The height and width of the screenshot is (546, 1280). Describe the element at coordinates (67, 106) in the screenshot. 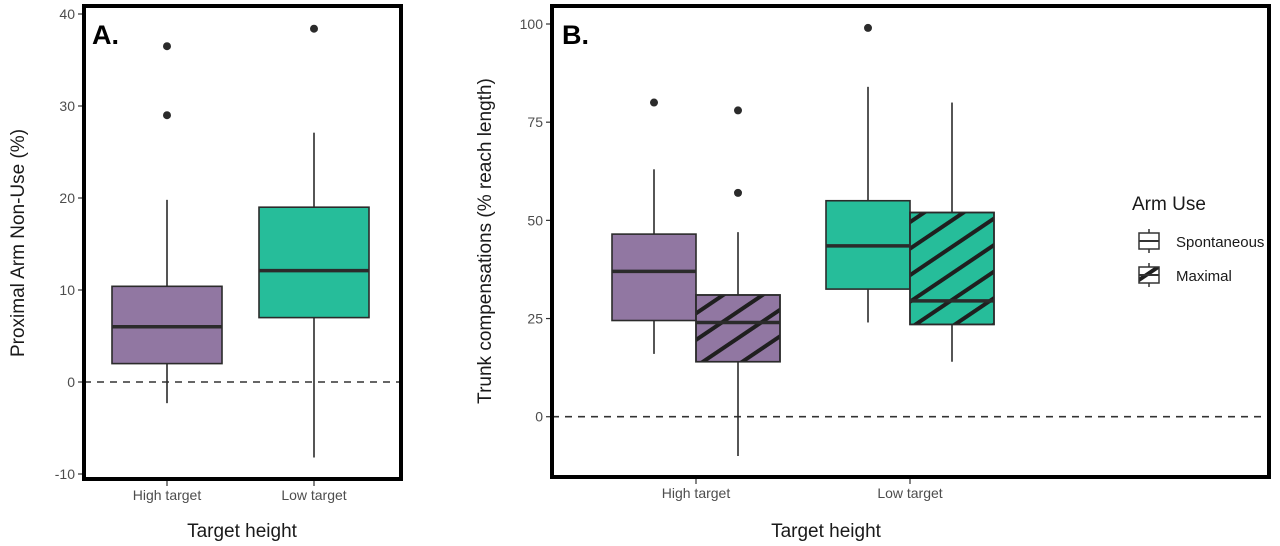

I see `y-tick-label: 30` at that location.